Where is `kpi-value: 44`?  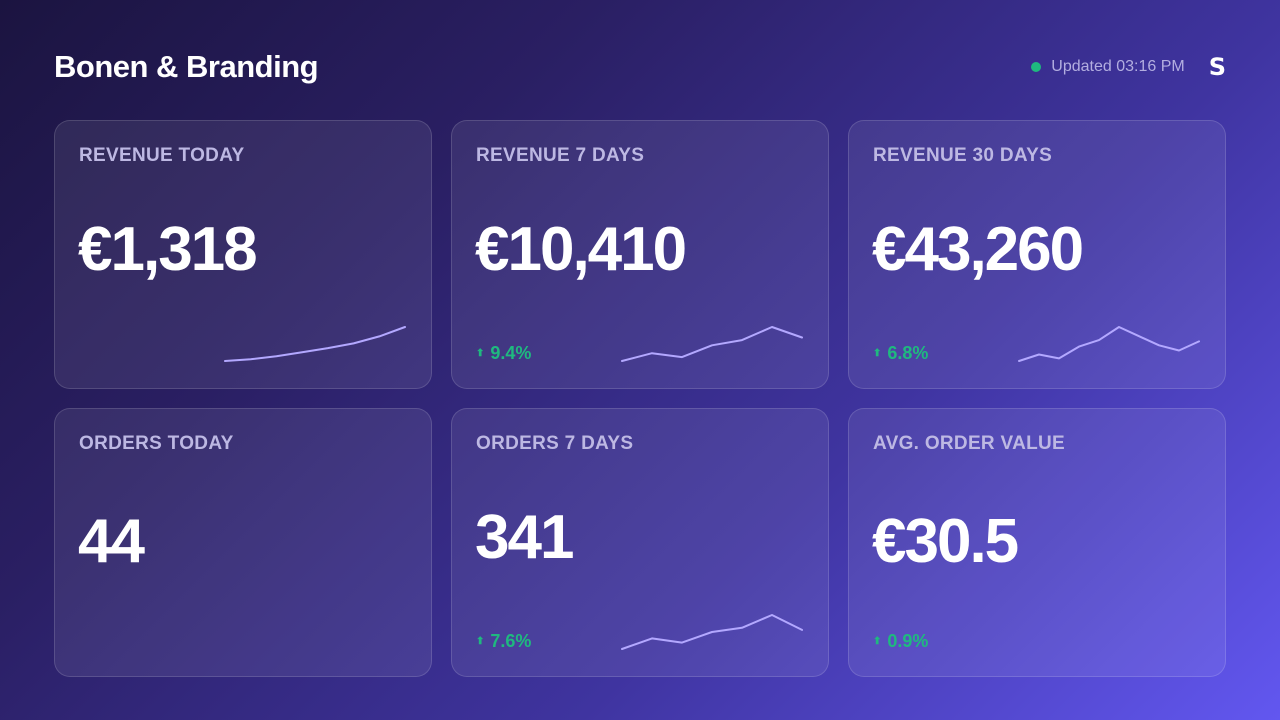 kpi-value: 44 is located at coordinates (111, 541).